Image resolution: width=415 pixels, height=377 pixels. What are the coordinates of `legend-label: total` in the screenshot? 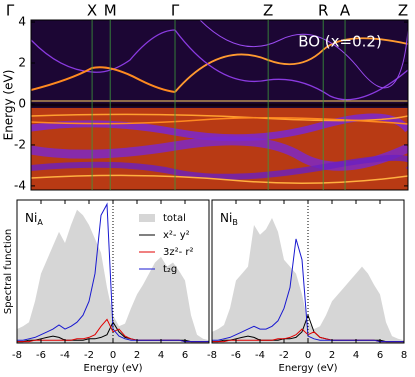 It's located at (174, 218).